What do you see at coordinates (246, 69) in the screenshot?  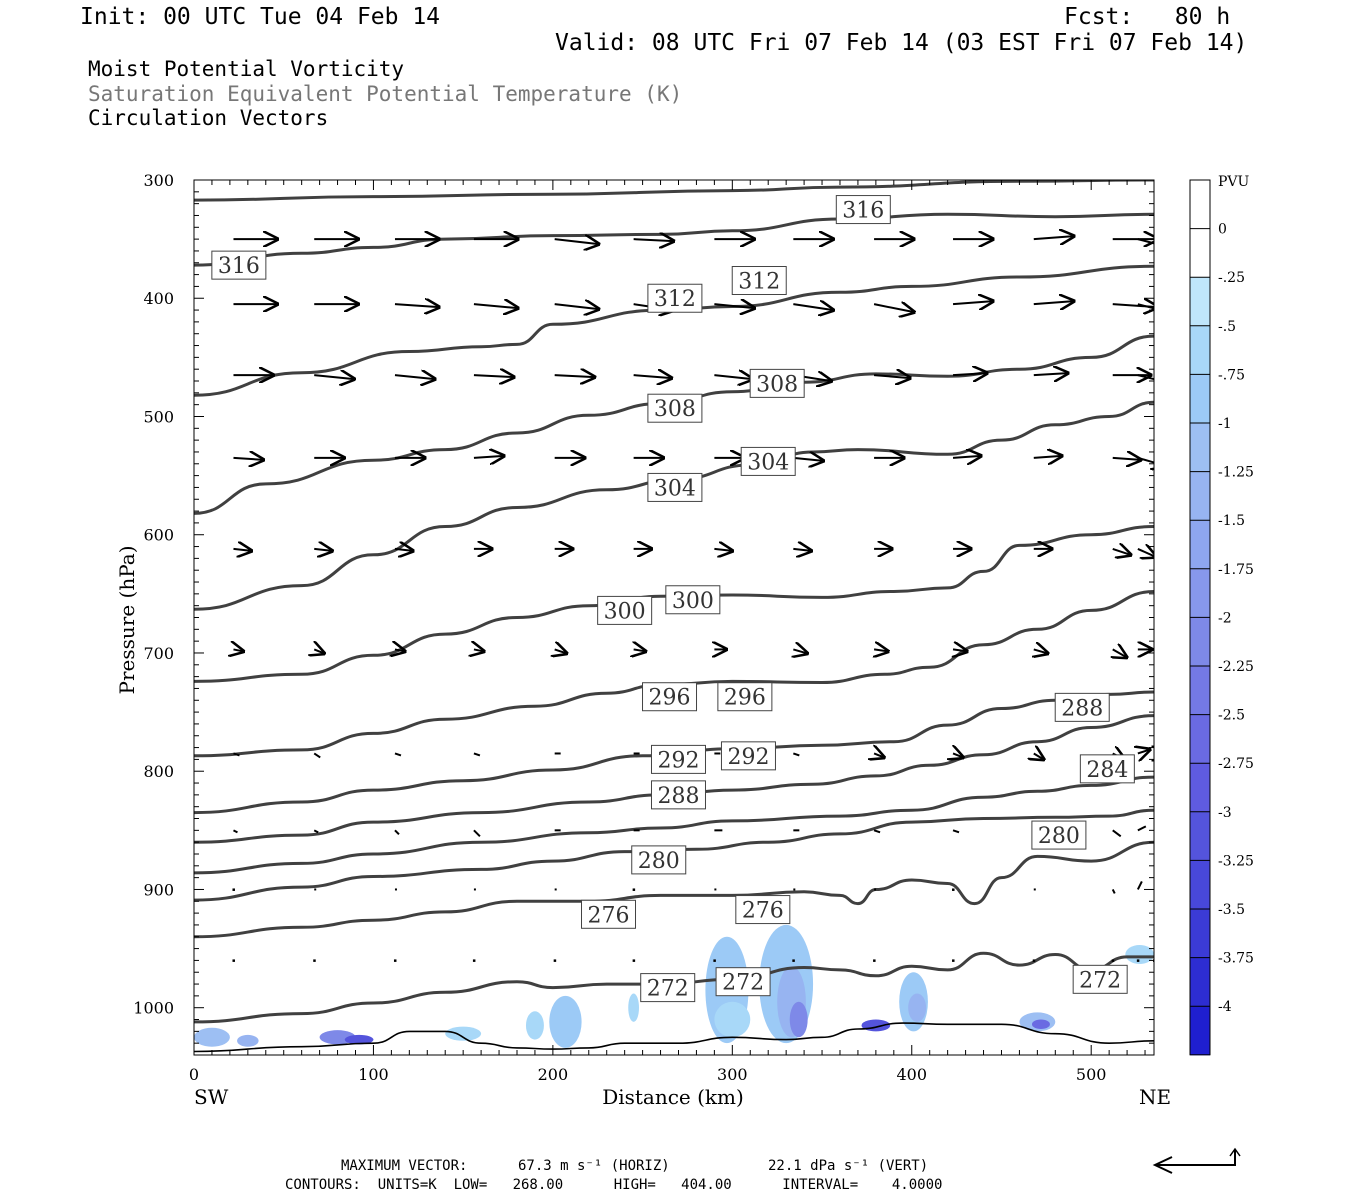 I see `field-title-pv: Moist Potential Vorticity` at bounding box center [246, 69].